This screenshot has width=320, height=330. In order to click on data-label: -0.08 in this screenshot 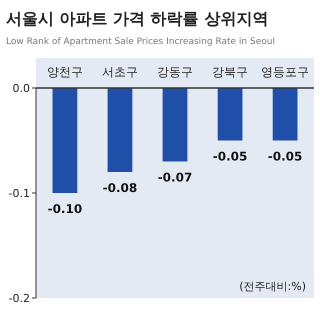, I will do `click(120, 188)`.